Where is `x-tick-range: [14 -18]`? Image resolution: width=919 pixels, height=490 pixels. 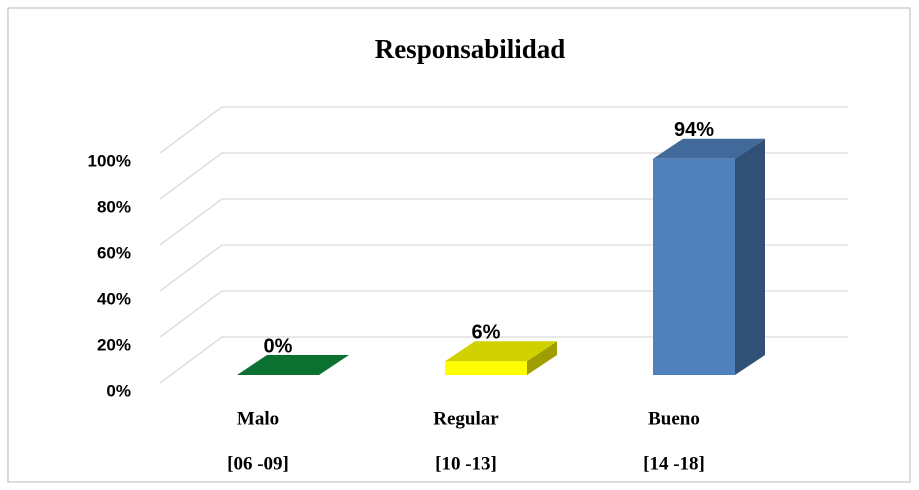 x-tick-range: [14 -18] is located at coordinates (674, 463).